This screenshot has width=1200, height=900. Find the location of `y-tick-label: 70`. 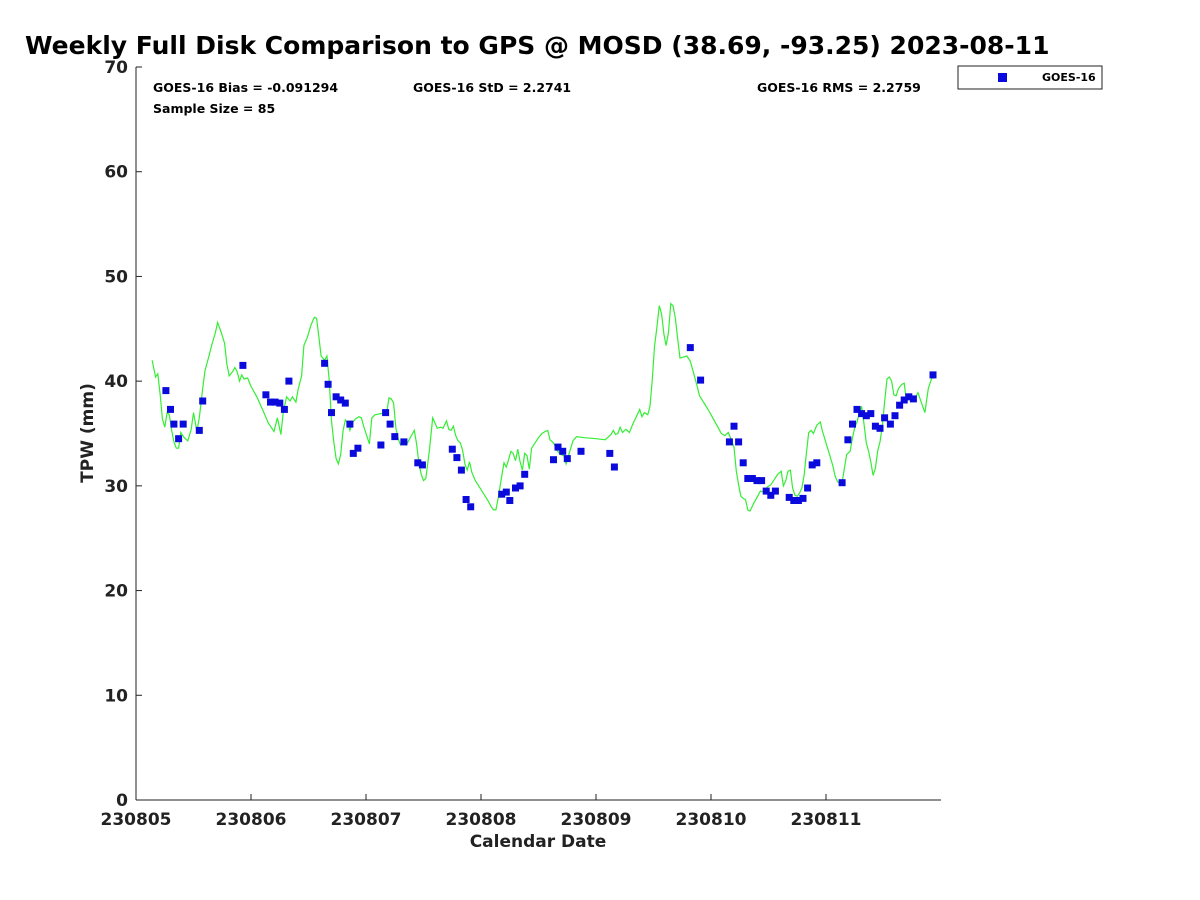

y-tick-label: 70 is located at coordinates (116, 68).